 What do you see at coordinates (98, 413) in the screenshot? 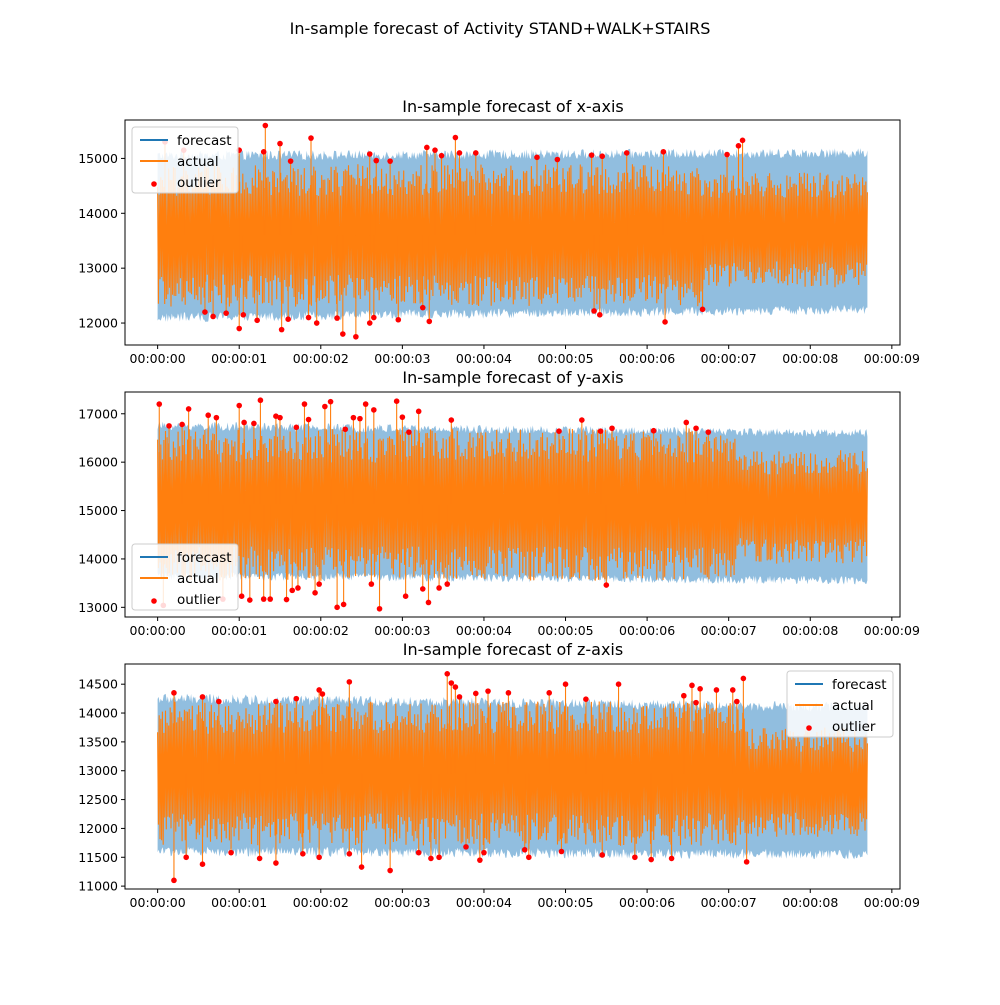
I see `y-tick-label: 17000` at bounding box center [98, 413].